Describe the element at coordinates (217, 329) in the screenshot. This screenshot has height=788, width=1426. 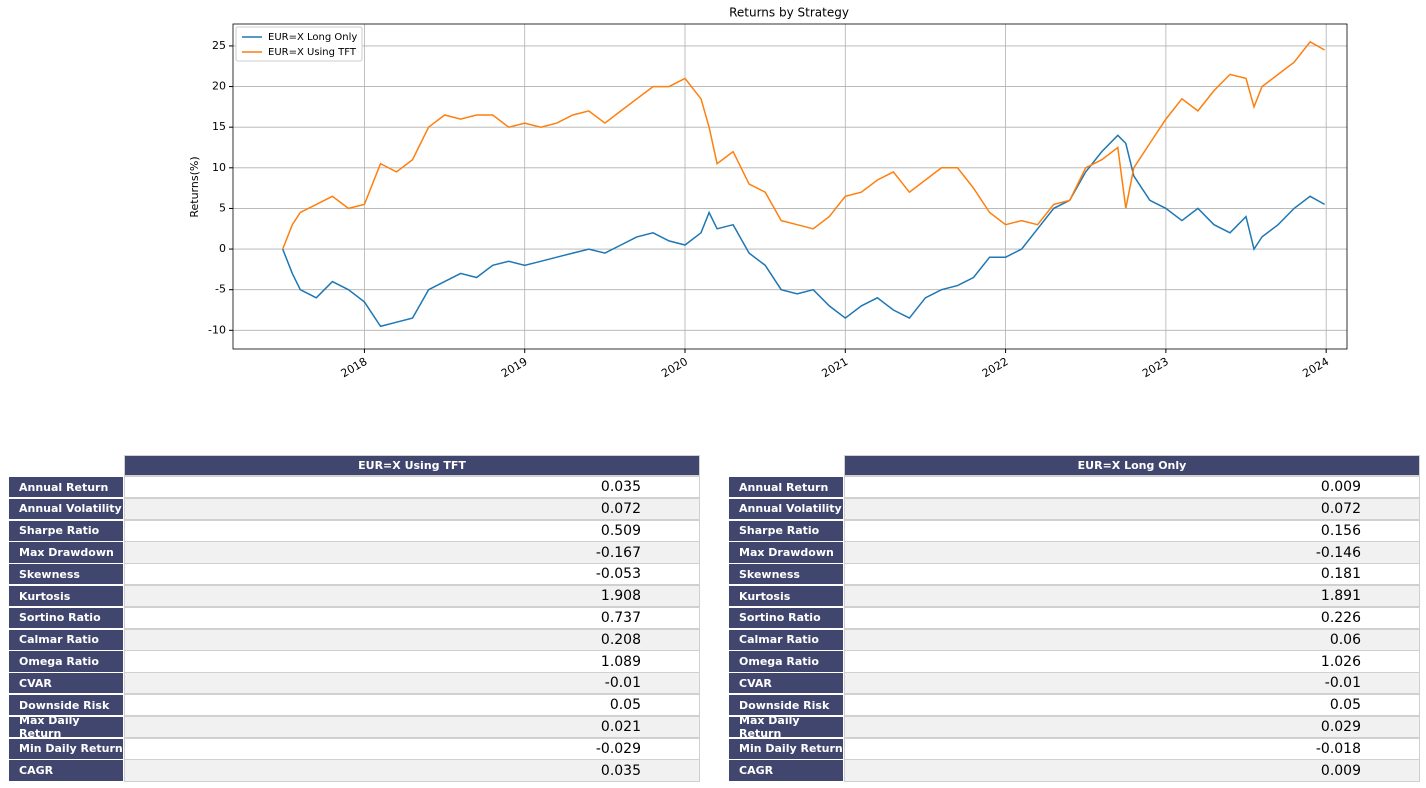
I see `y-tick-label: -10` at that location.